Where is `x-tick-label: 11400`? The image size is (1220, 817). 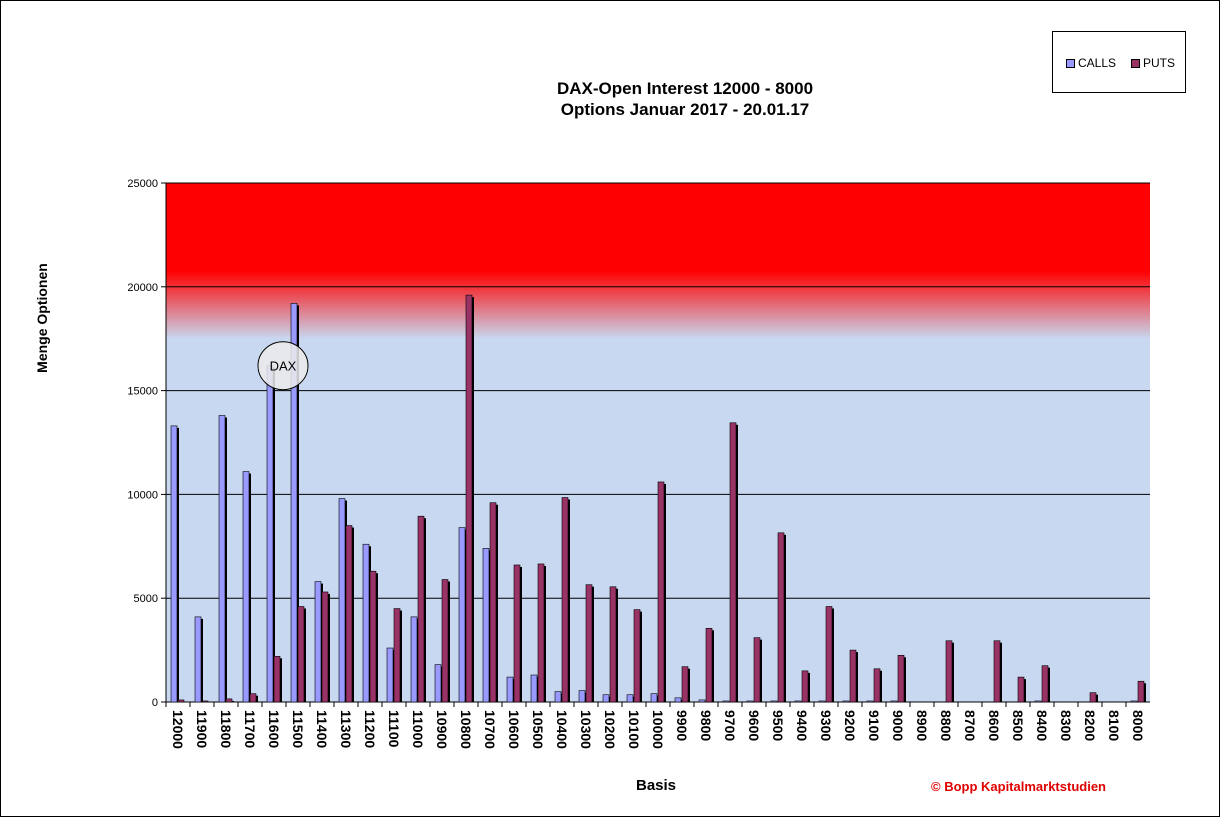 x-tick-label: 11400 is located at coordinates (322, 729).